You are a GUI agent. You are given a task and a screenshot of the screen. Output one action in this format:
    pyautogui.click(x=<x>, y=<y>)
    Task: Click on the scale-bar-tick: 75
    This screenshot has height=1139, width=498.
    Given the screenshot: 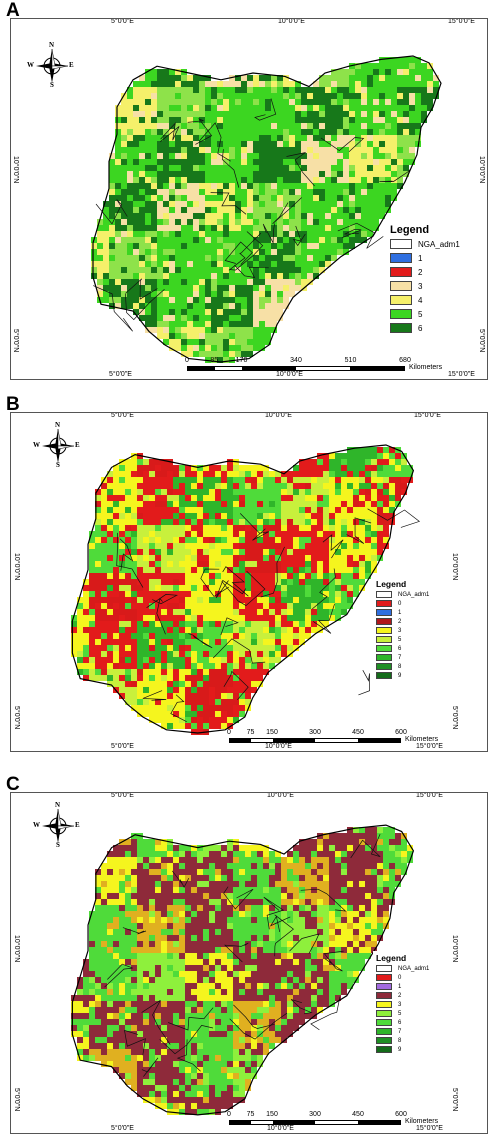 What is the action you would take?
    pyautogui.click(x=250, y=1114)
    